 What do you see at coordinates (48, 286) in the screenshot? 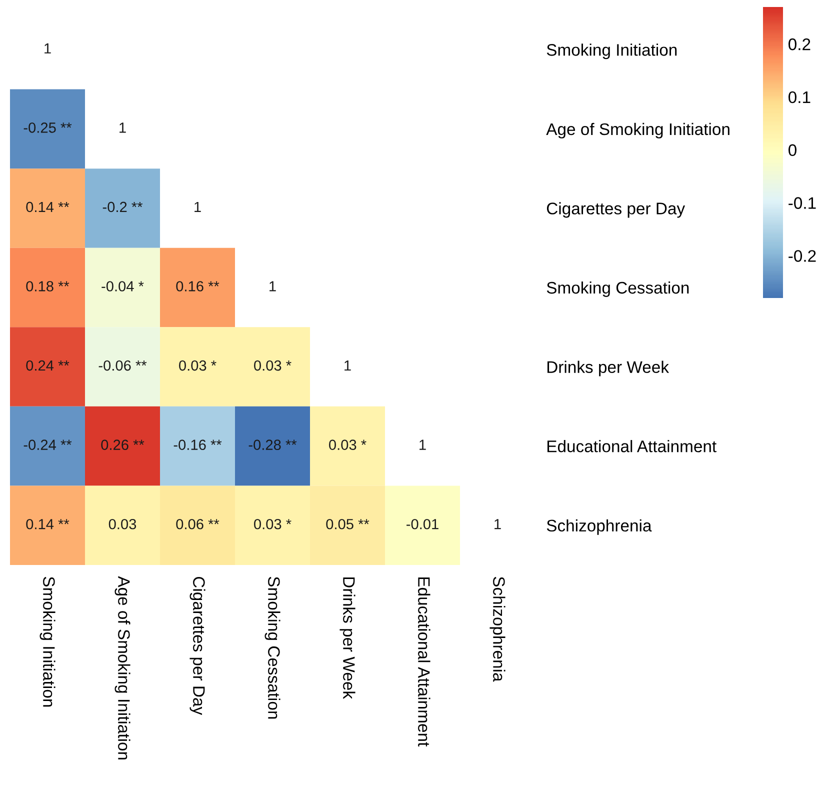
I see `data-label: 0.18 **` at bounding box center [48, 286].